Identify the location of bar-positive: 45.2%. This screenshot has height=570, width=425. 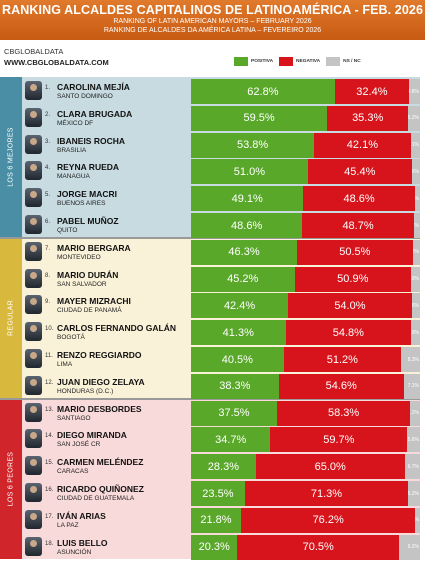
(243, 279).